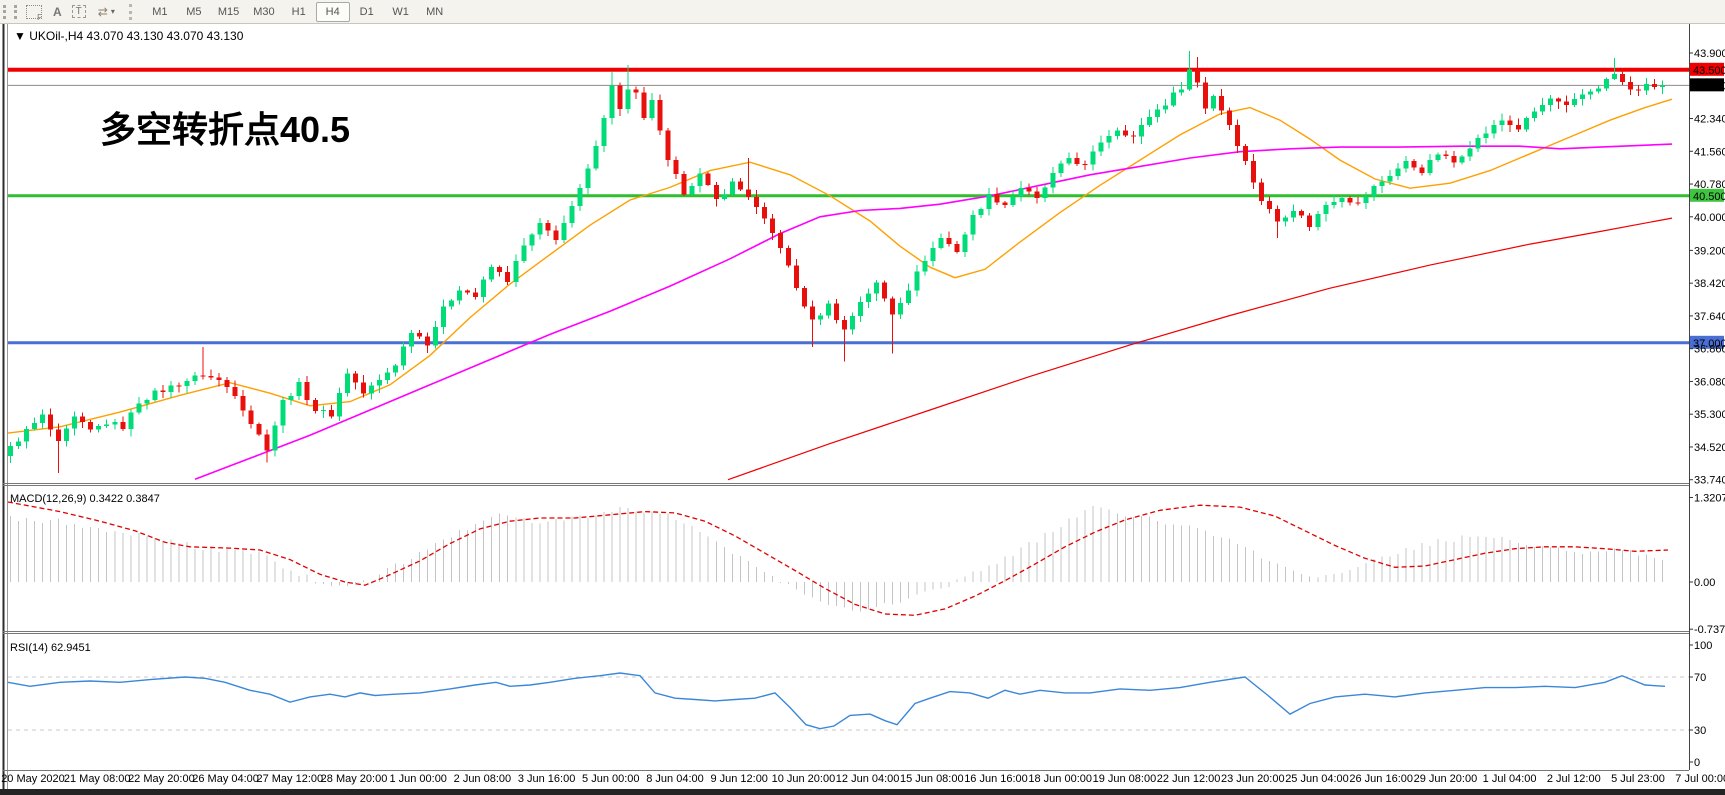 The image size is (1725, 795). Describe the element at coordinates (1510, 779) in the screenshot. I see `time-axis-label: 1 Jul 04:00` at that location.